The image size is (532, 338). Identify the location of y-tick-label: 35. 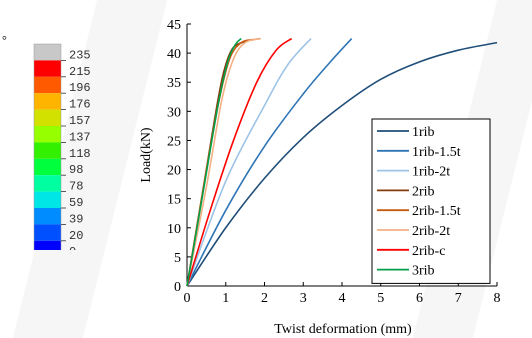
(174, 83).